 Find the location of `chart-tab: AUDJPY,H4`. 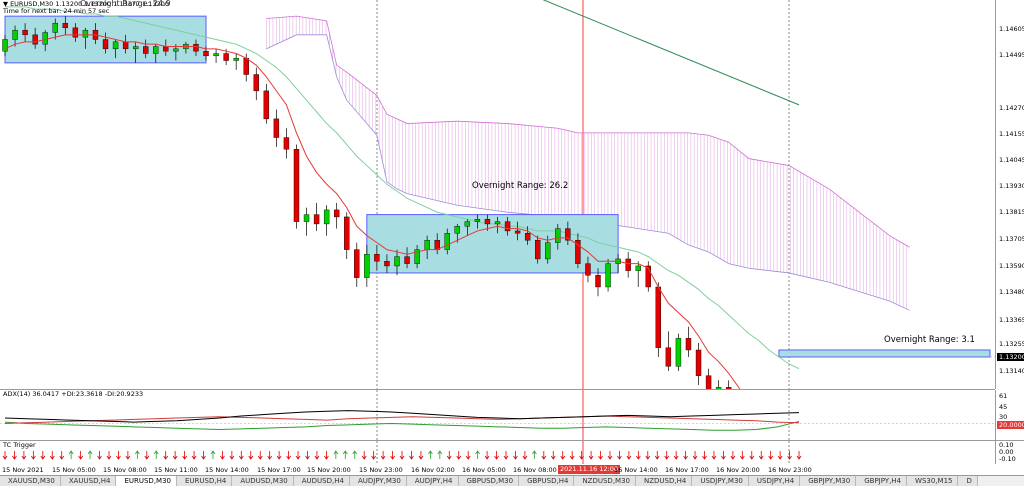

chart-tab: AUDJPY,H4 is located at coordinates (432, 481).